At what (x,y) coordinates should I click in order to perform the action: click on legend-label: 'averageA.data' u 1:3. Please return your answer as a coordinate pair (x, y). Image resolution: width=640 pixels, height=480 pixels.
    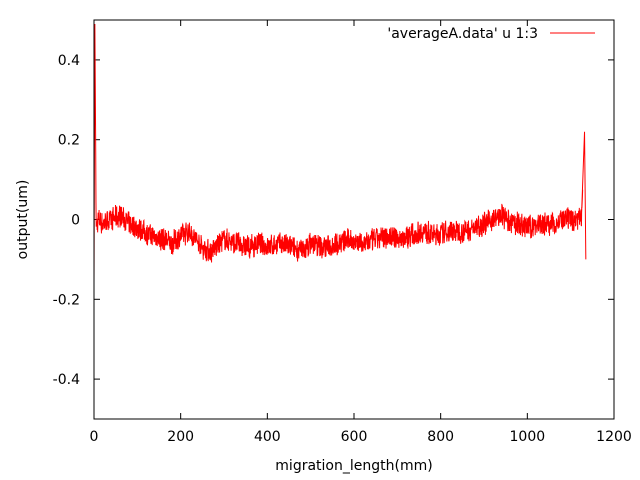
    Looking at the image, I should click on (462, 34).